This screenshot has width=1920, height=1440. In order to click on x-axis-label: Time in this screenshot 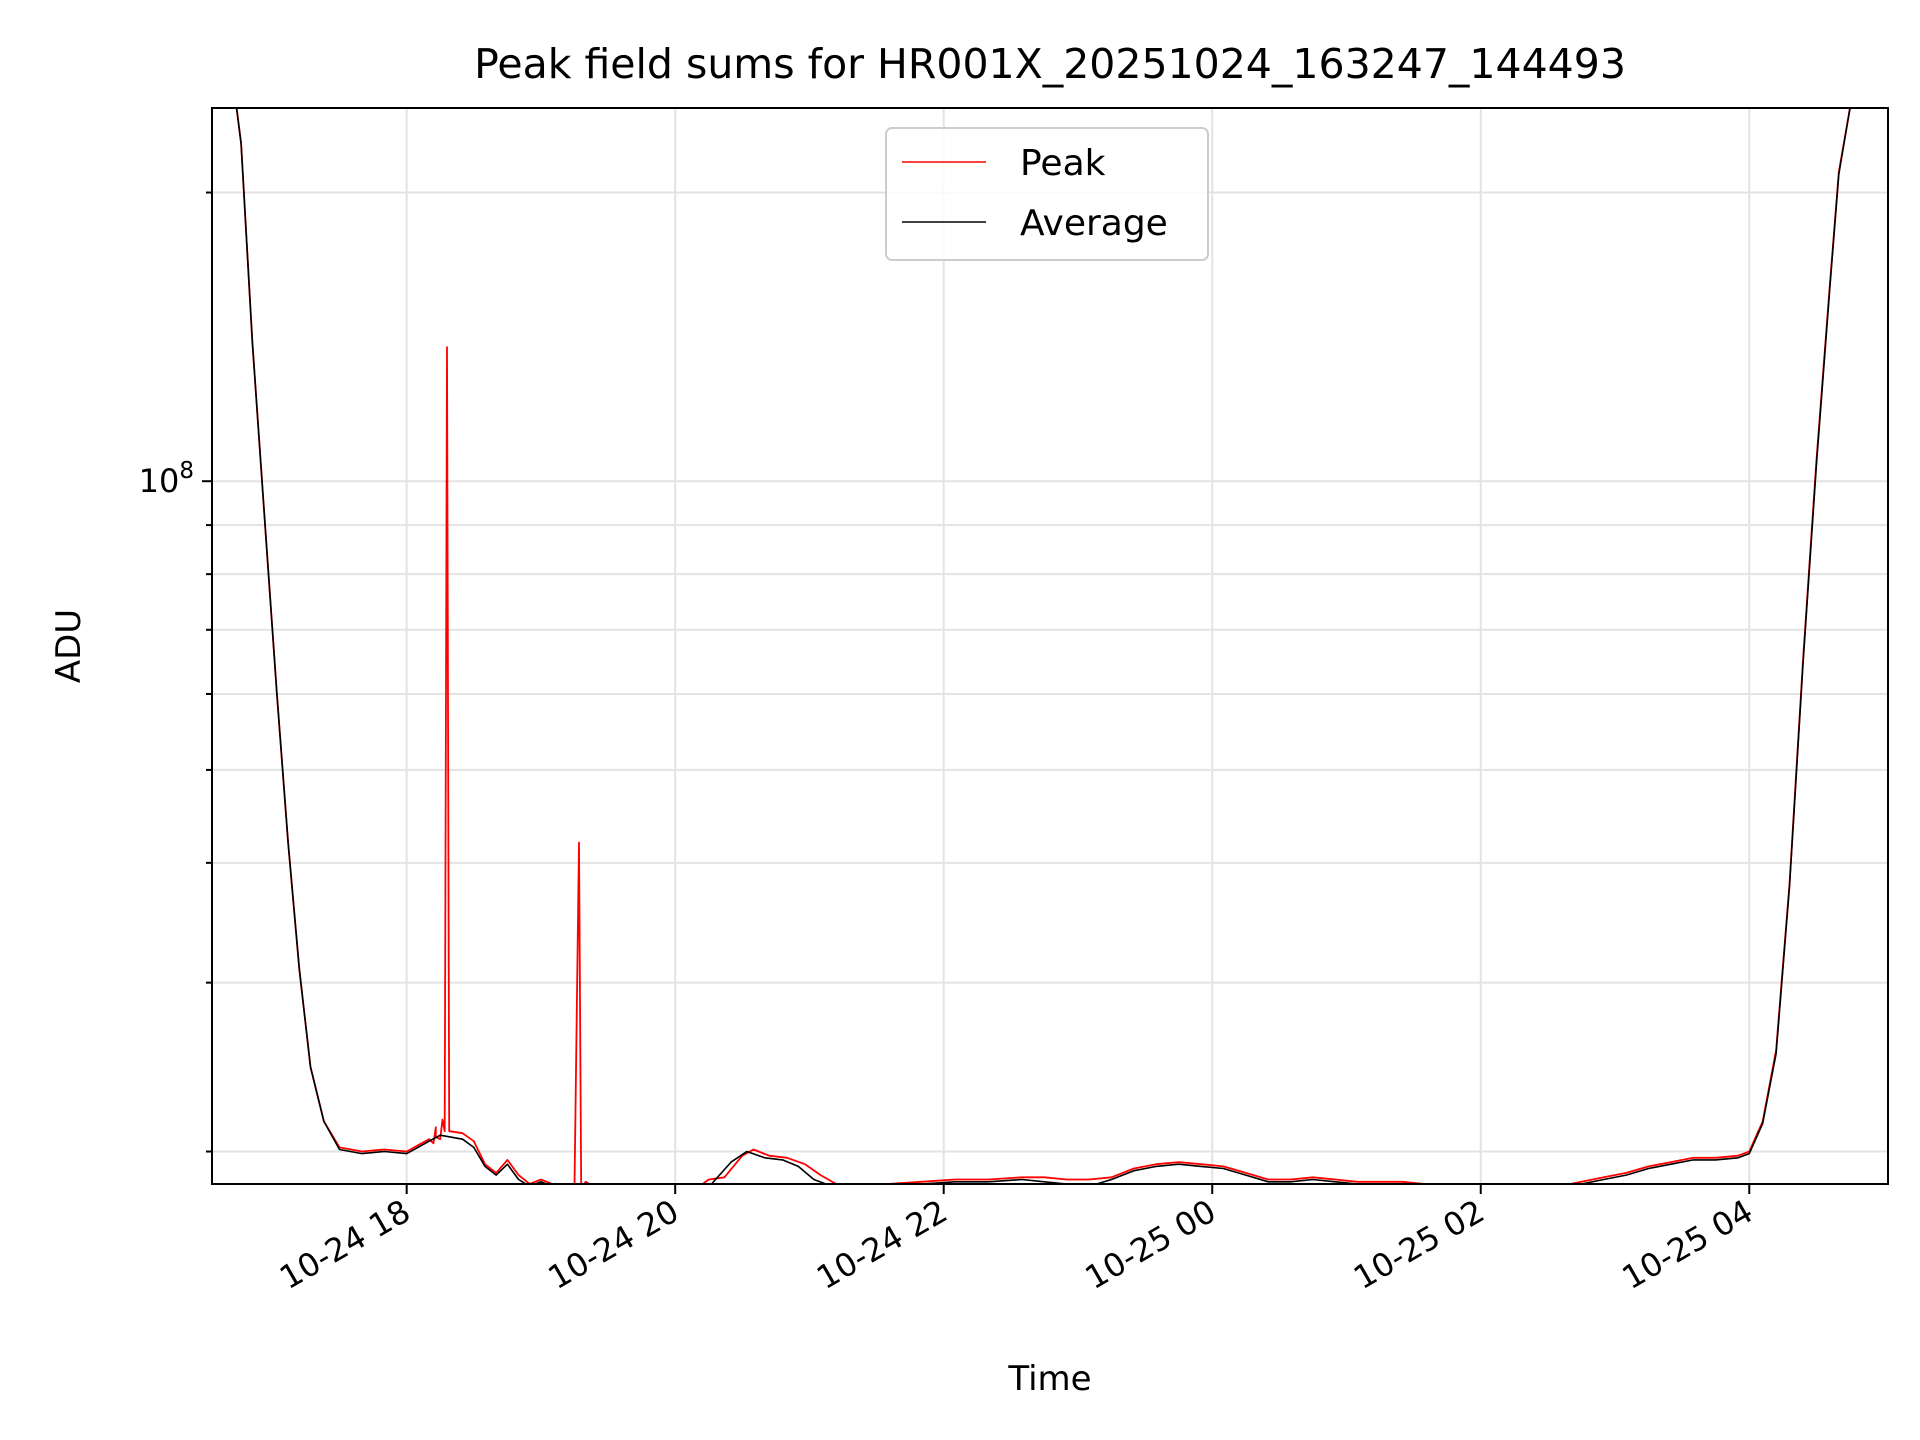, I will do `click(1049, 1379)`.